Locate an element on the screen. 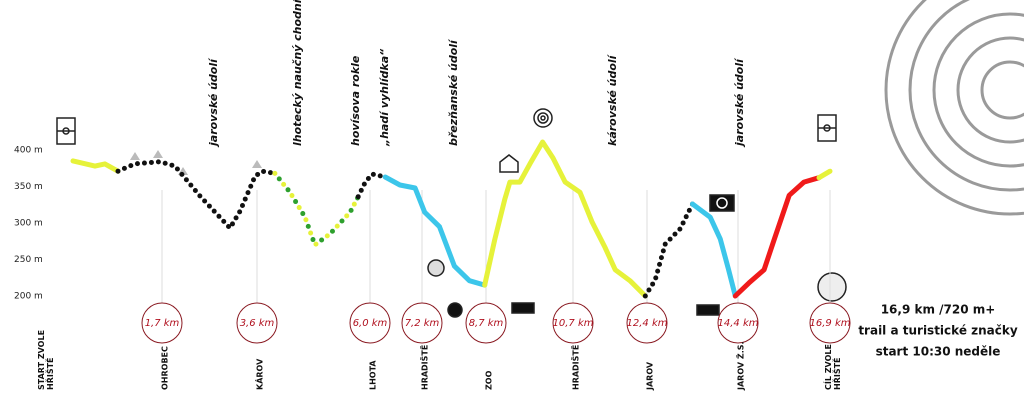 The image size is (1024, 401). km-label: 12,4 km is located at coordinates (647, 323).